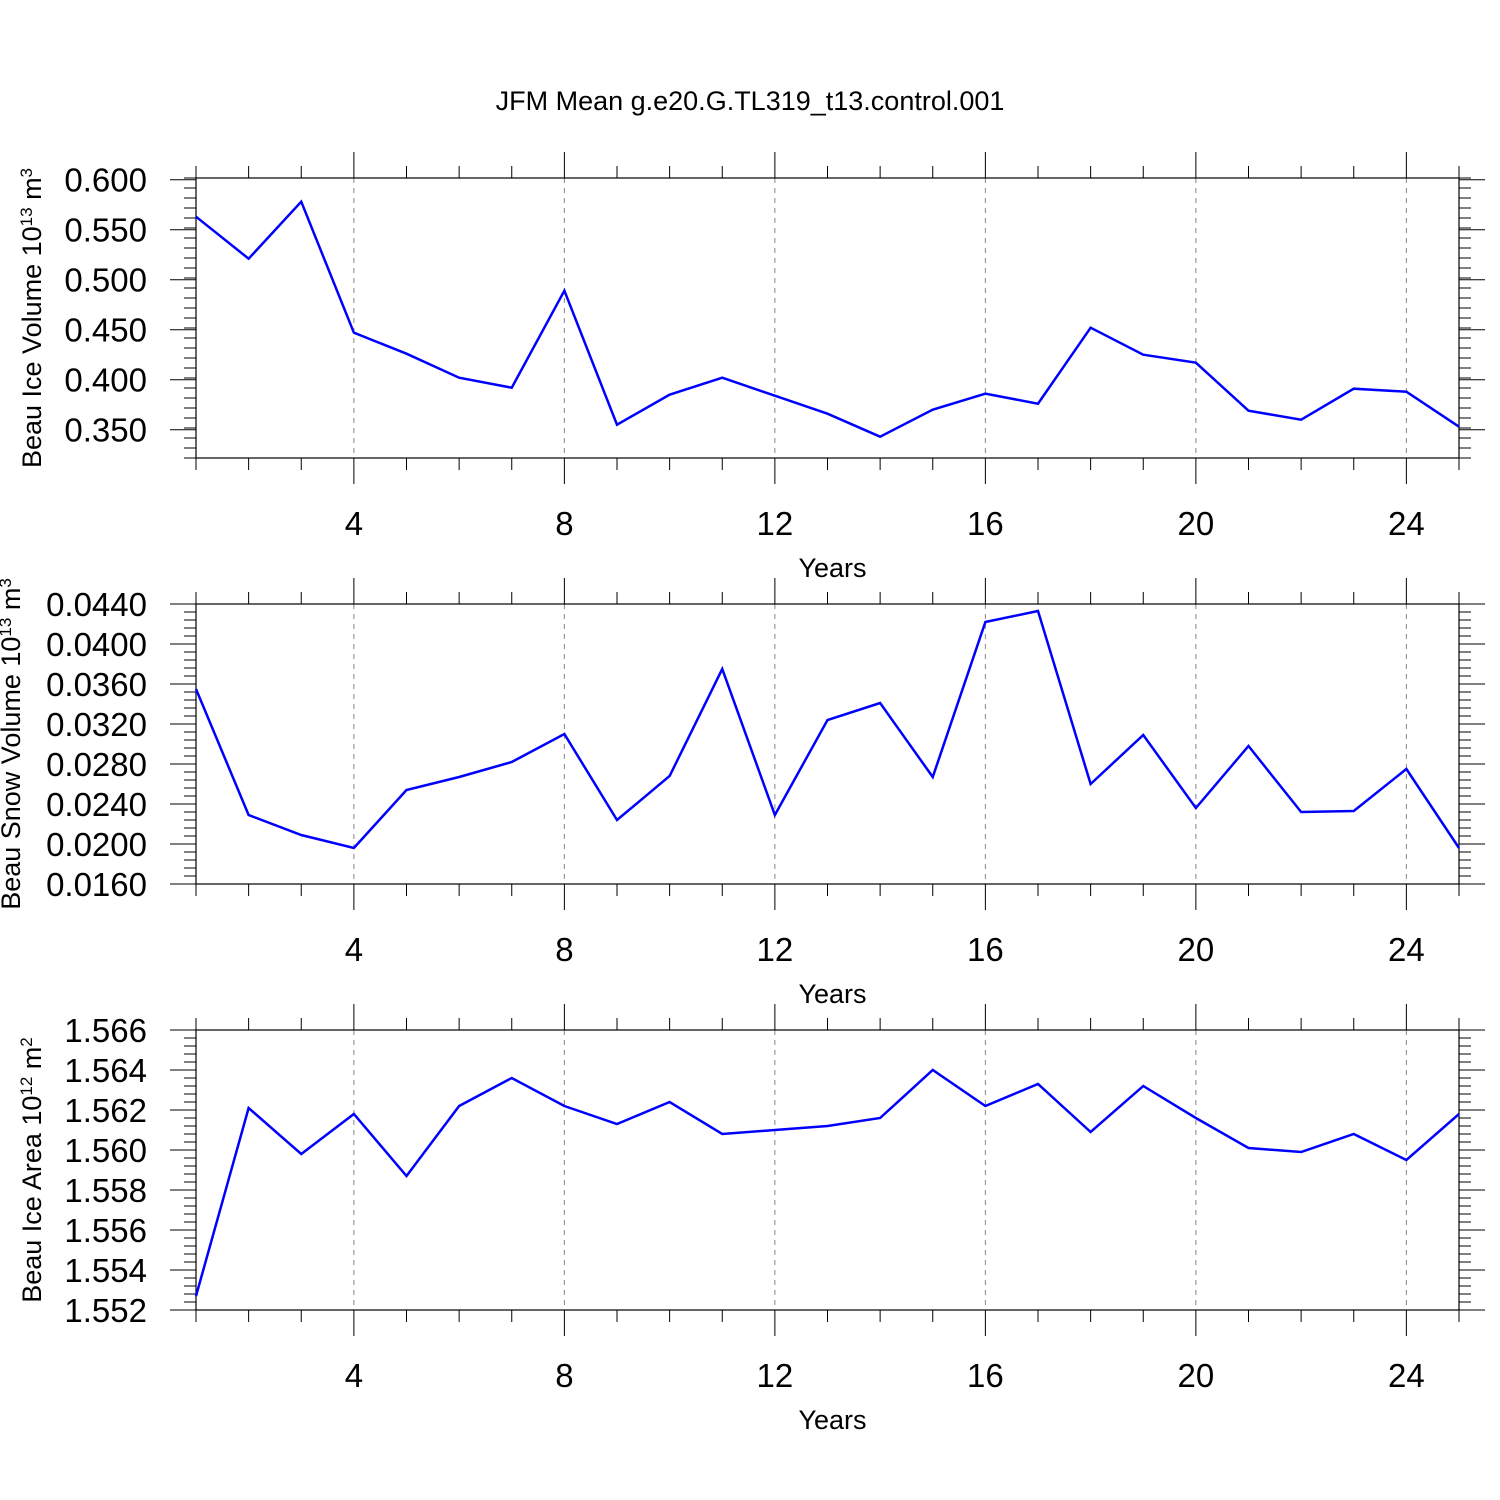  I want to click on y-axis-label: Beau Ice Area 1012 m2, so click(32, 1170).